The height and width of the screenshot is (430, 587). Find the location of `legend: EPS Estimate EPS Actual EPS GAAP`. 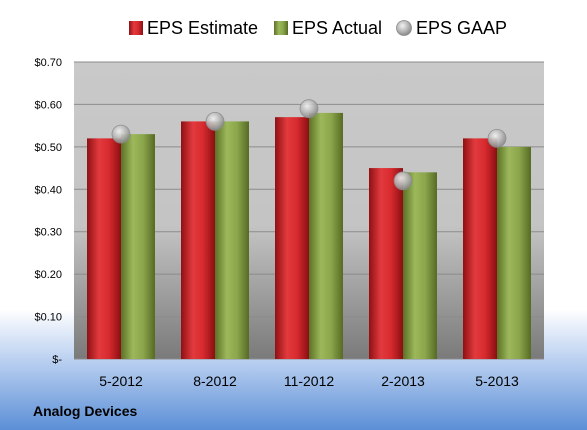

legend: EPS Estimate EPS Actual EPS GAAP is located at coordinates (318, 28).